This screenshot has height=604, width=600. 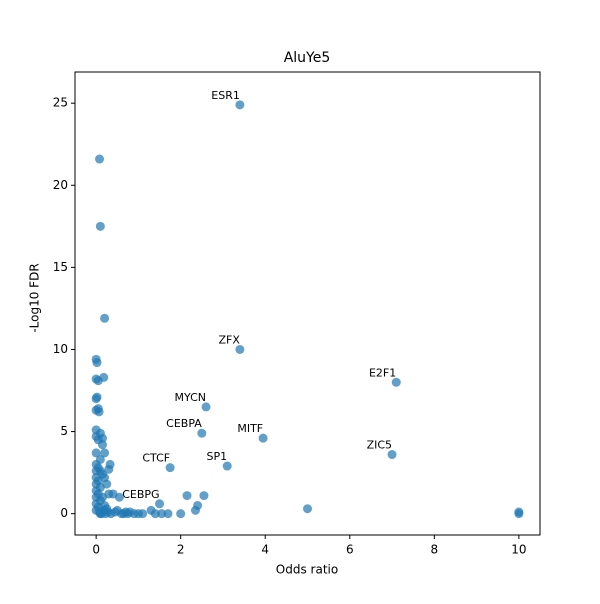 What do you see at coordinates (265, 550) in the screenshot?
I see `x-tick-label: 4` at bounding box center [265, 550].